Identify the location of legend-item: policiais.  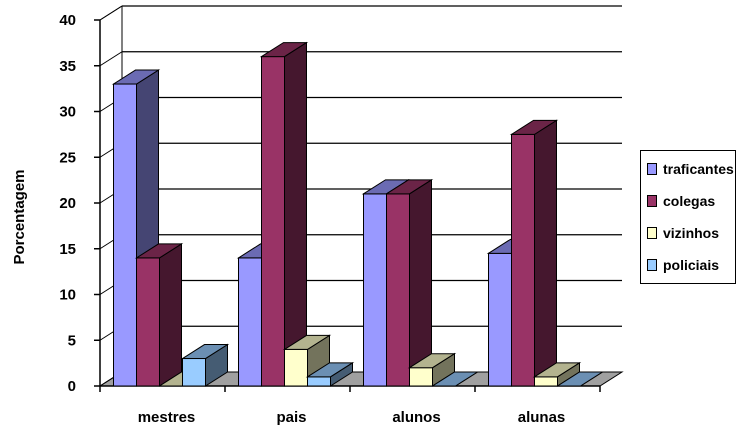
(683, 265).